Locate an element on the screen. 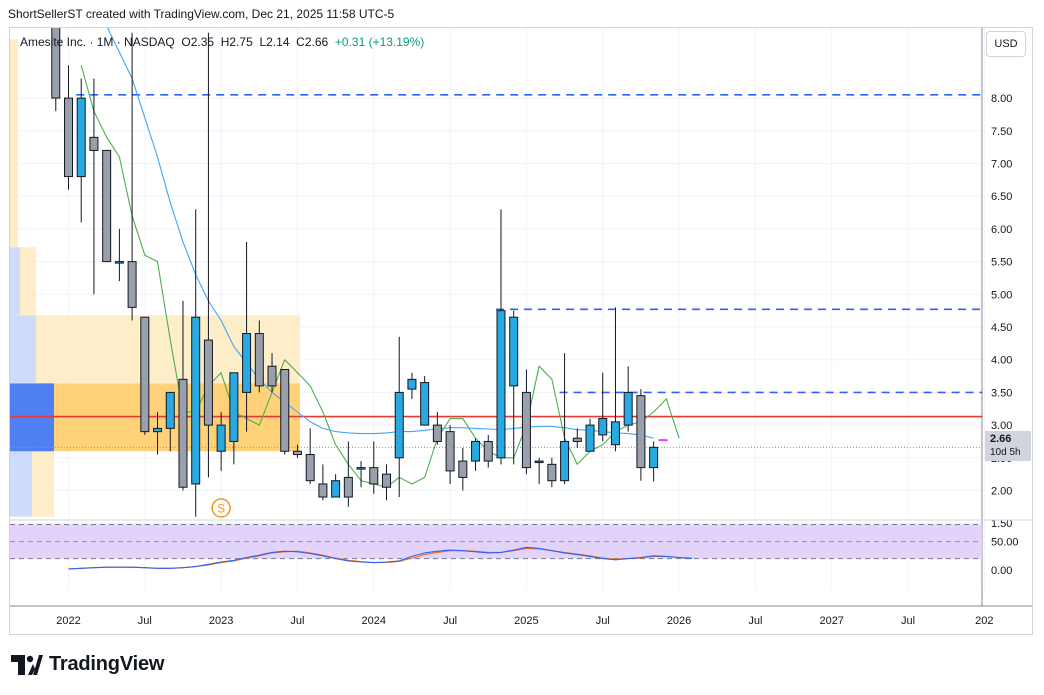 Image resolution: width=1044 pixels, height=695 pixels. high-value: 2.75 is located at coordinates (241, 42).